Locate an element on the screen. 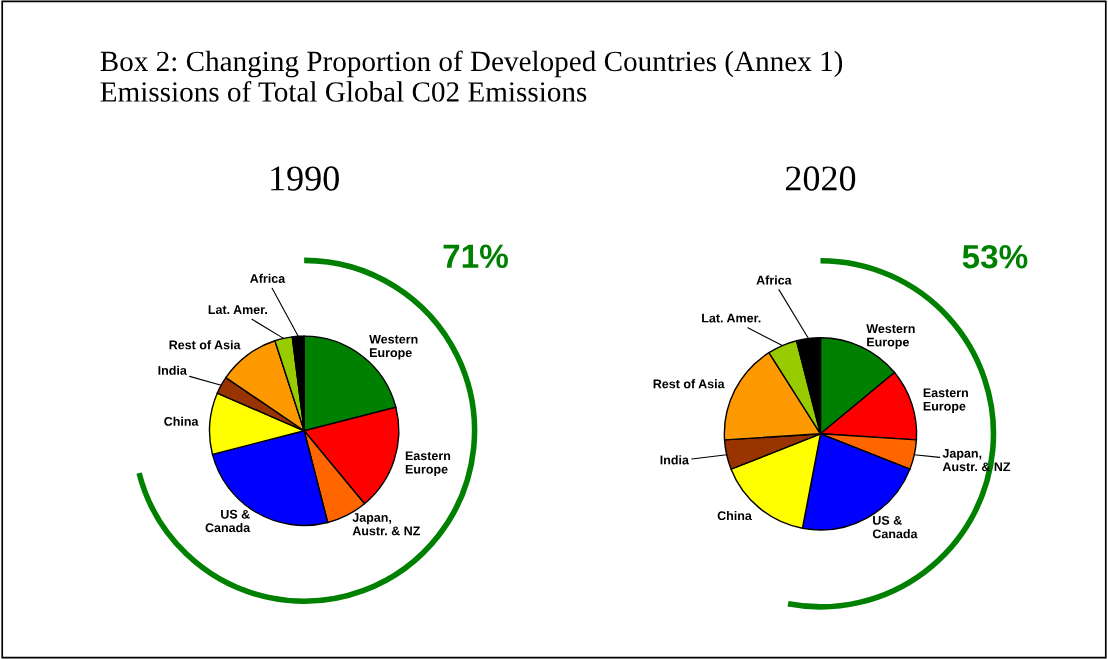 The width and height of the screenshot is (1108, 659). chart-title: 1990 is located at coordinates (305, 178).